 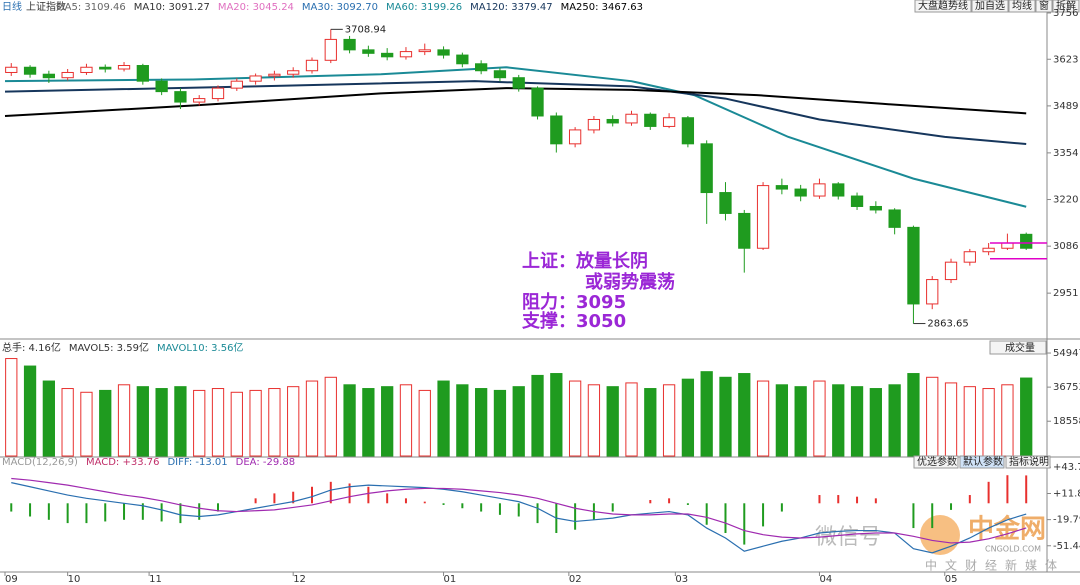 I want to click on legend-entry: DEA: -29.88, so click(x=265, y=462).